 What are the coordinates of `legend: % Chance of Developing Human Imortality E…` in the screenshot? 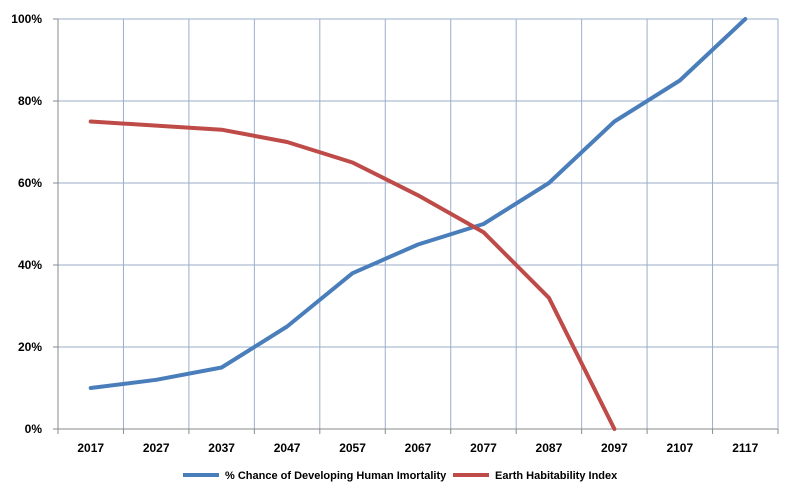 It's located at (400, 476).